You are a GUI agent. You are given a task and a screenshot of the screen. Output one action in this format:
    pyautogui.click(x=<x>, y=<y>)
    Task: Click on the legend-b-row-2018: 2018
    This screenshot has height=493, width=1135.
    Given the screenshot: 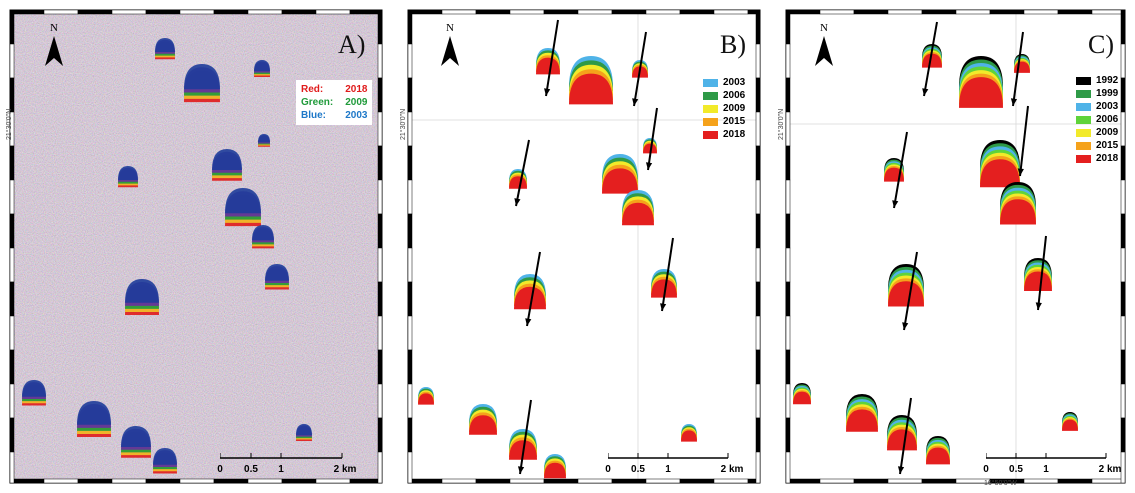 What is the action you would take?
    pyautogui.click(x=724, y=134)
    